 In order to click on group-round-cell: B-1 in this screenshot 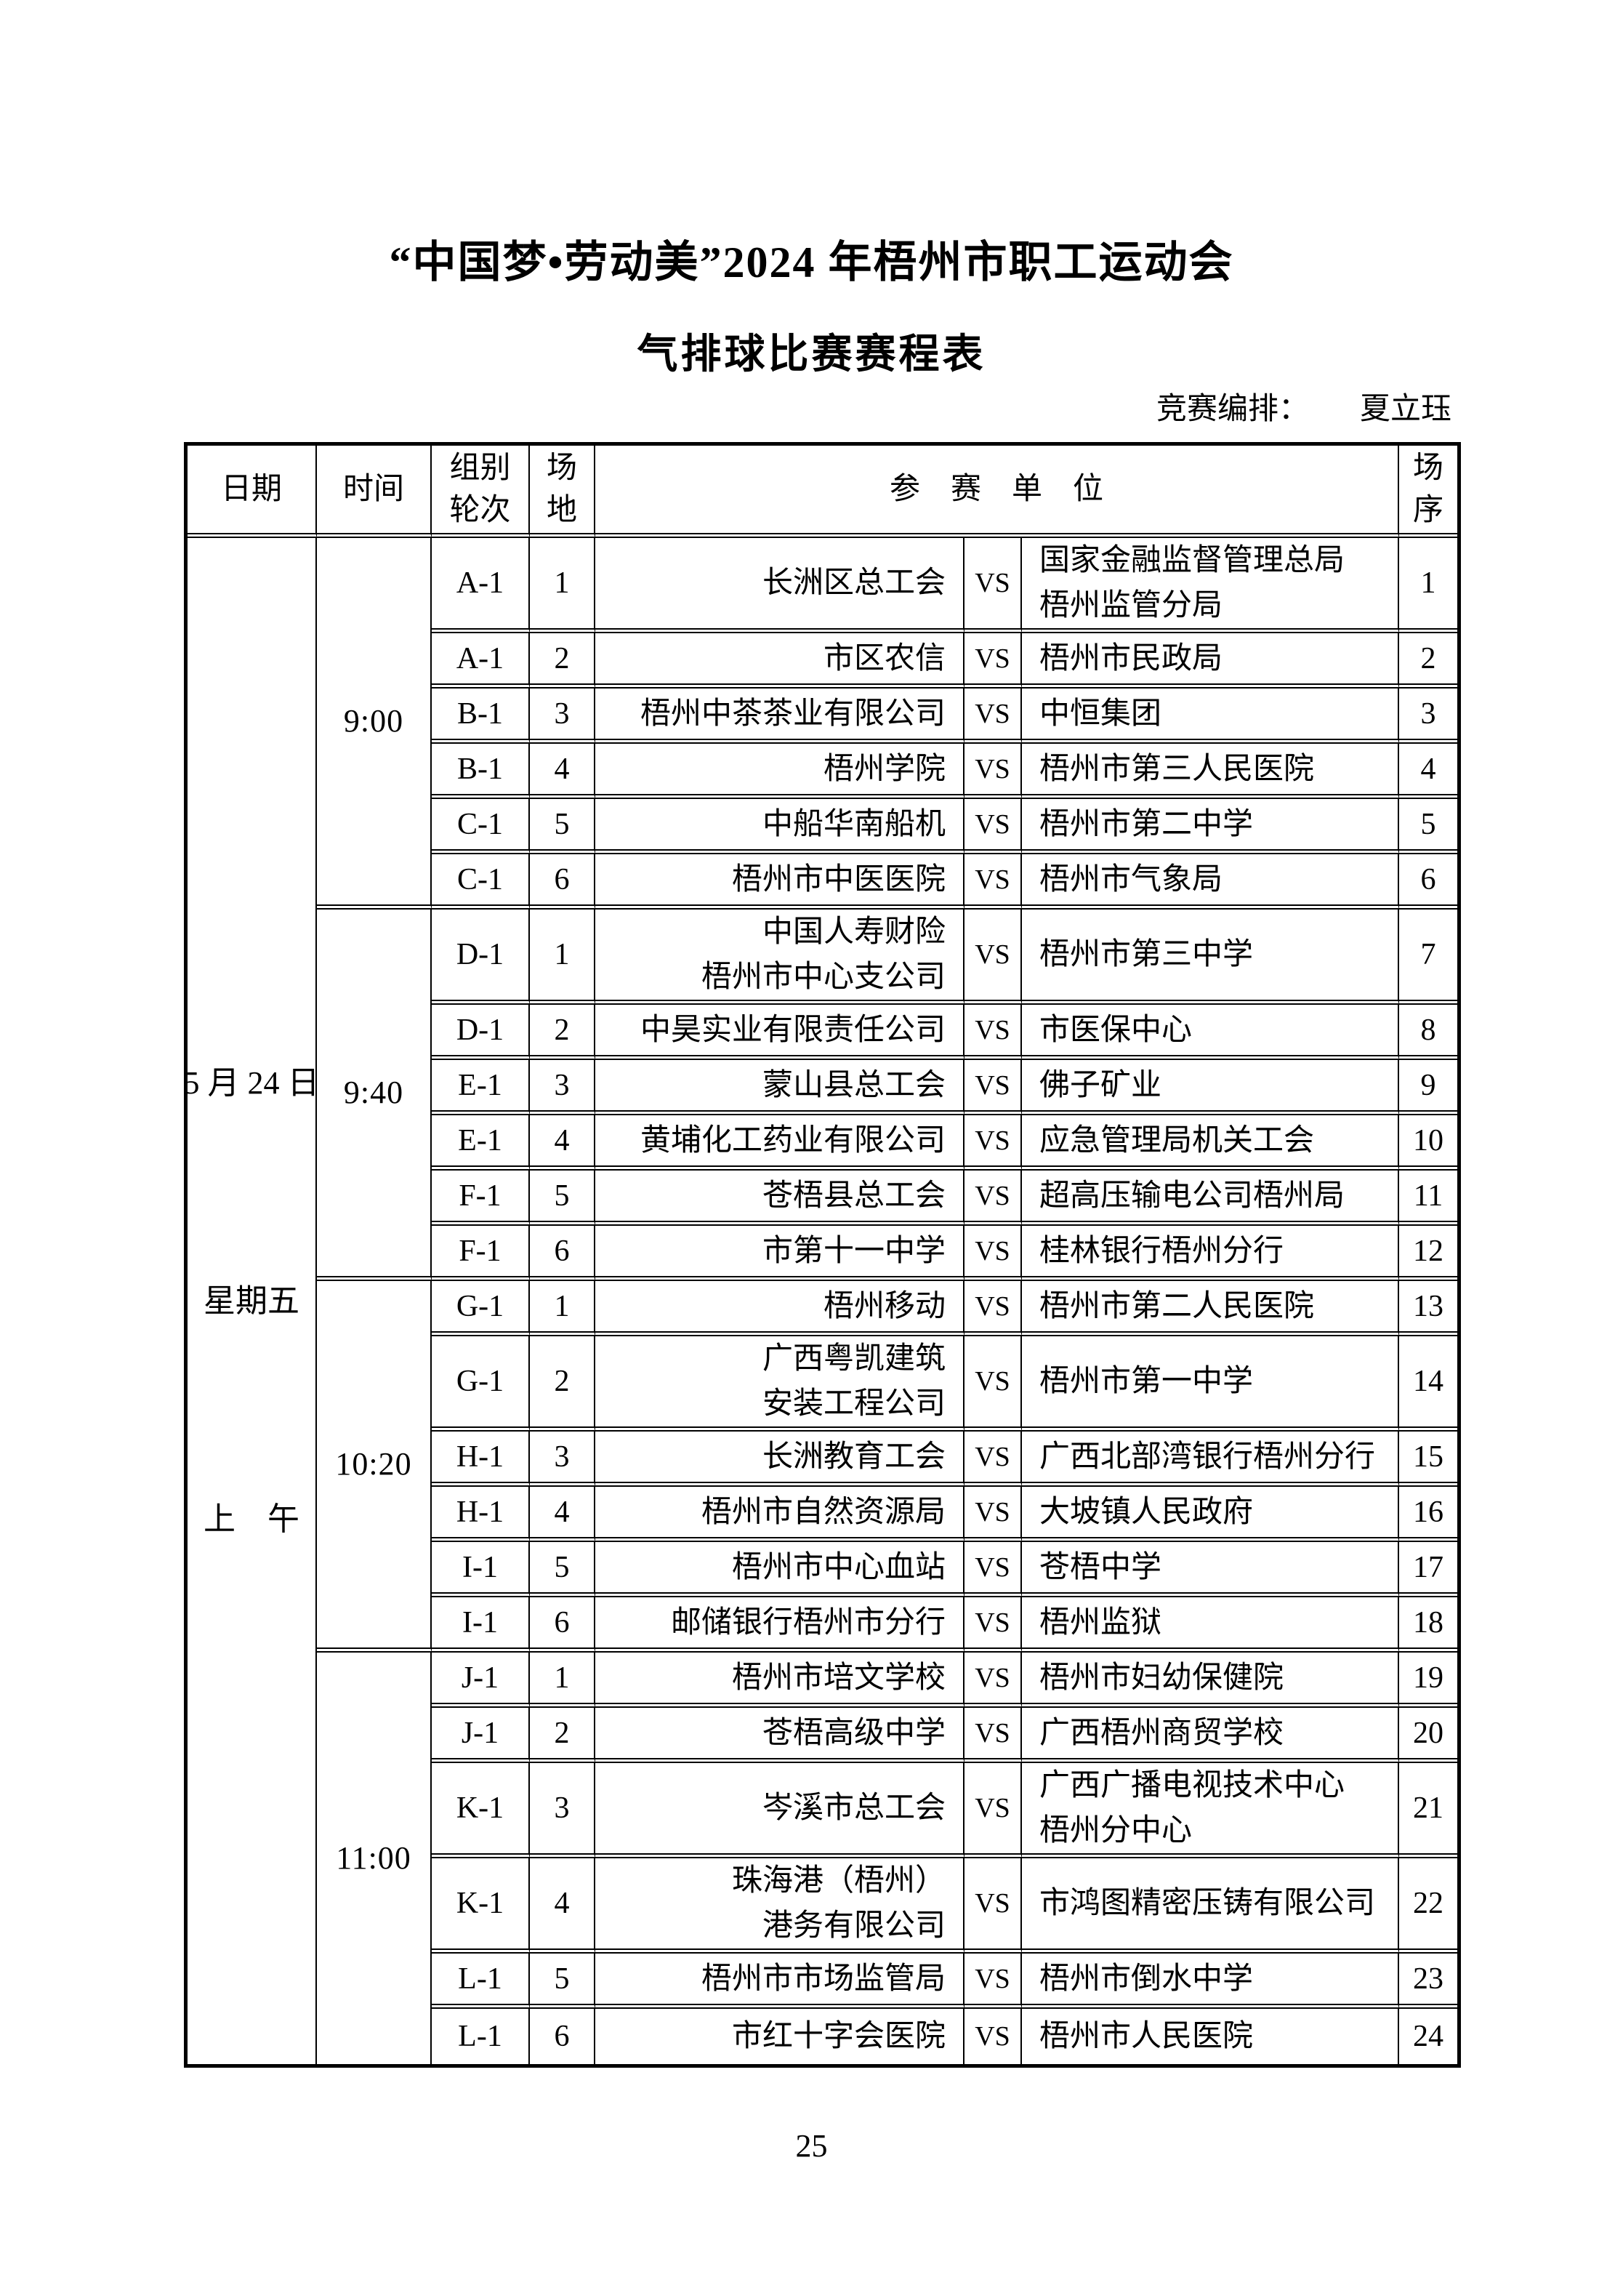, I will do `click(481, 717)`.